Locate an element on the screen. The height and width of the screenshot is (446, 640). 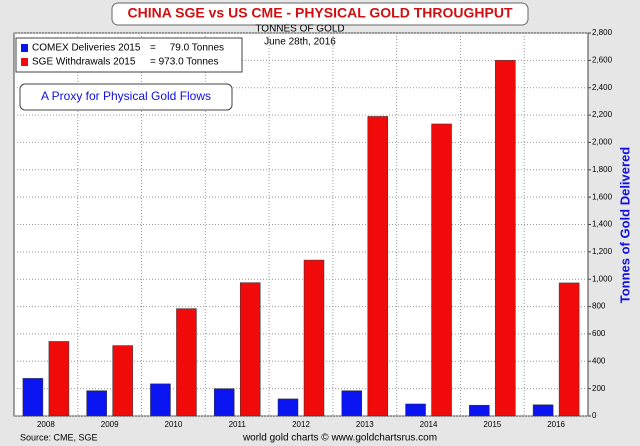
y-axis-label: Tonnes of Gold Delivered is located at coordinates (624, 225).